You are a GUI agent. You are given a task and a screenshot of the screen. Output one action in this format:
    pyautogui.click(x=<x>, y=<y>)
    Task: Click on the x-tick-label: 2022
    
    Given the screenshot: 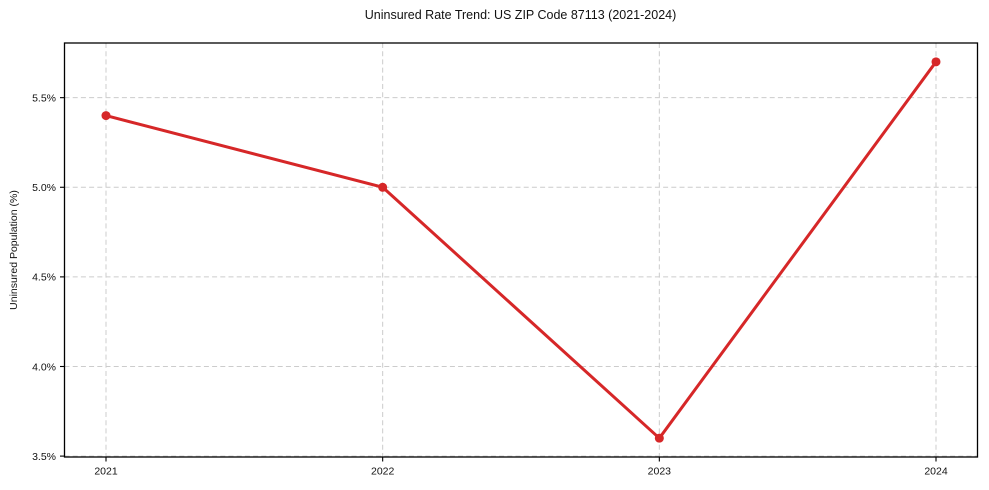 What is the action you would take?
    pyautogui.click(x=383, y=472)
    